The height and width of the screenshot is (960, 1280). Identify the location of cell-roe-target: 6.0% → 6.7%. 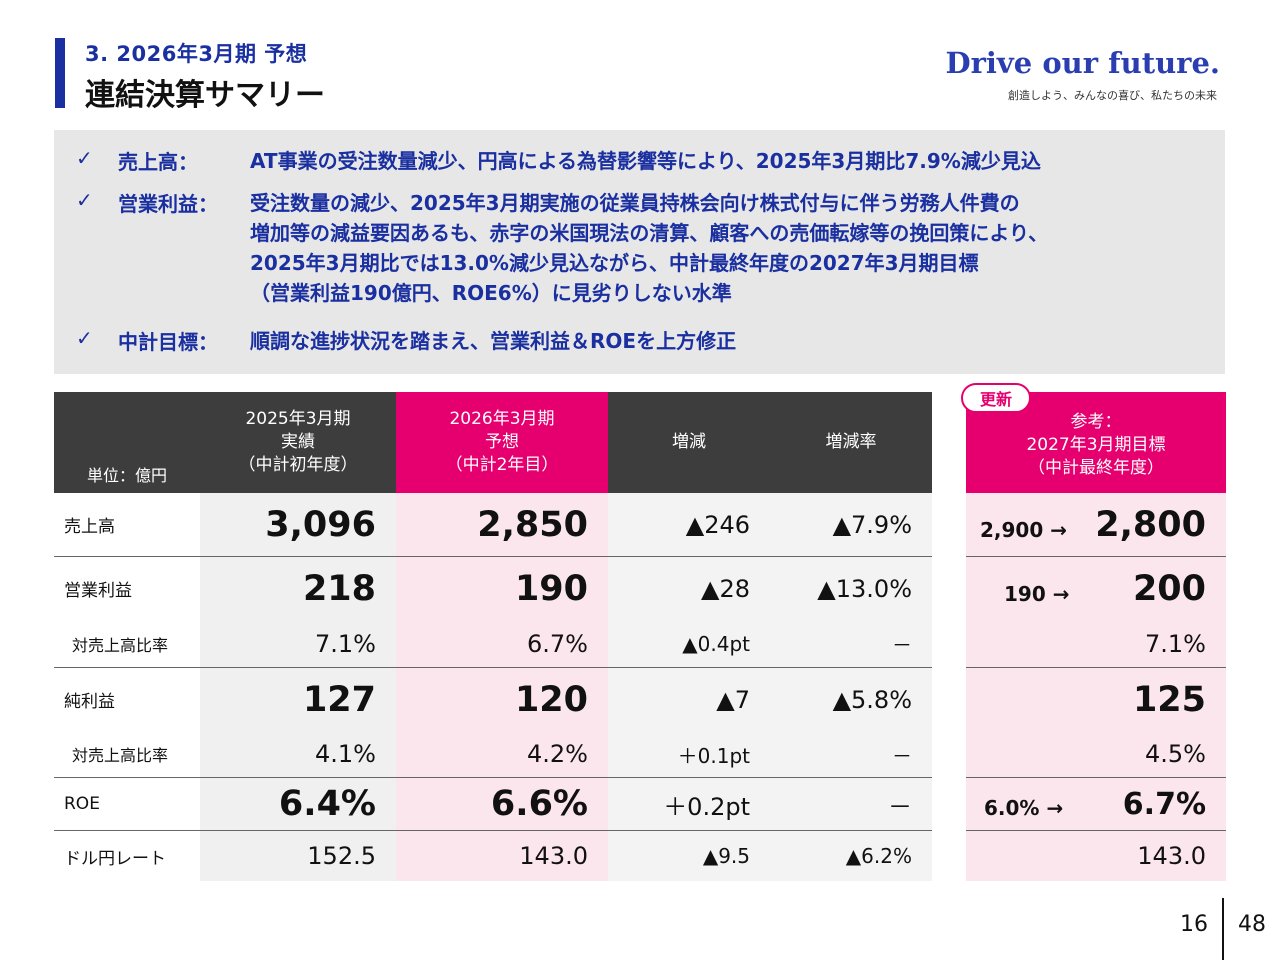
(1096, 804).